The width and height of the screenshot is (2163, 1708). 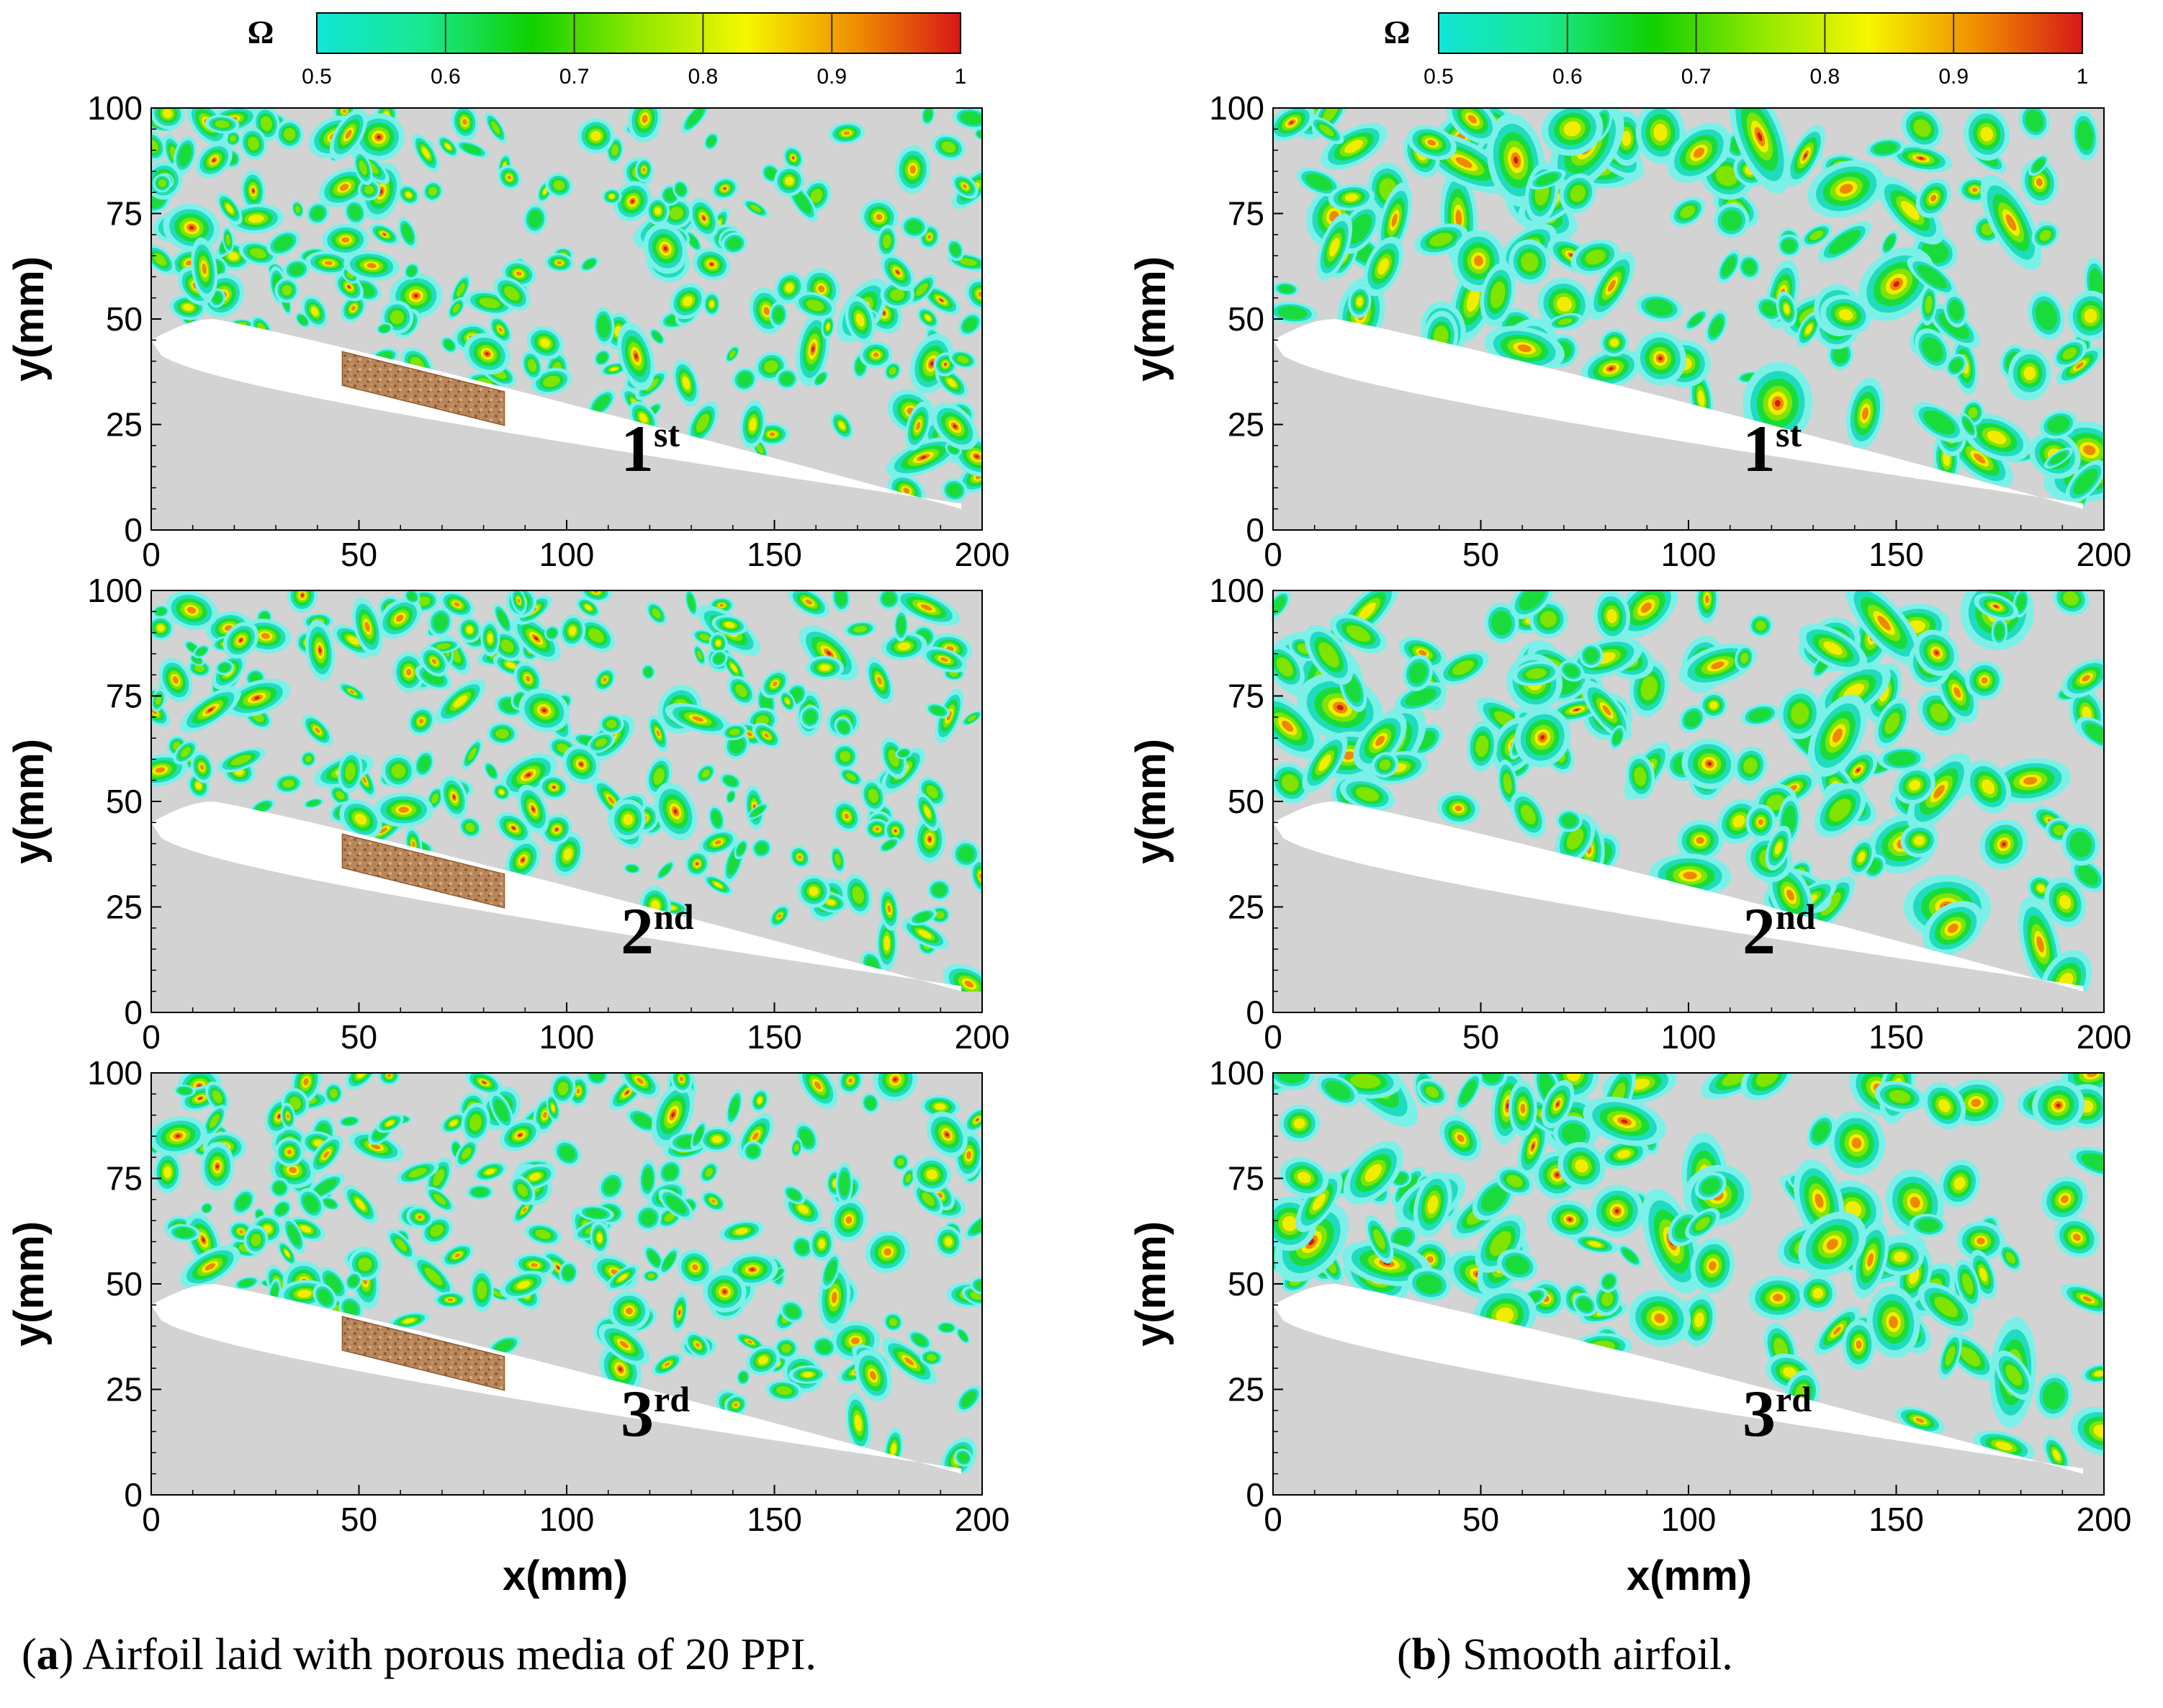 What do you see at coordinates (359, 1519) in the screenshot?
I see `x-tick-label: 50` at bounding box center [359, 1519].